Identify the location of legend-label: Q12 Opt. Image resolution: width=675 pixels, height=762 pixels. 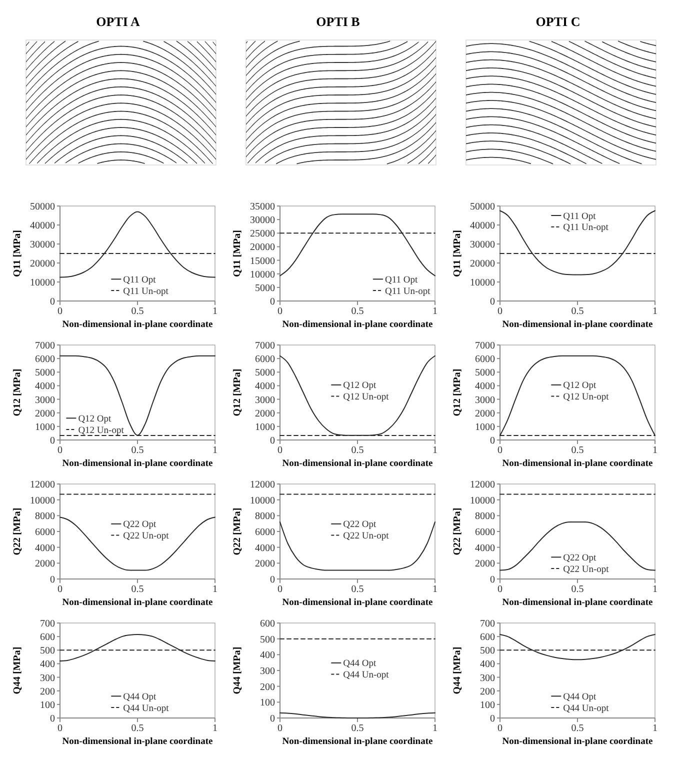
(579, 386).